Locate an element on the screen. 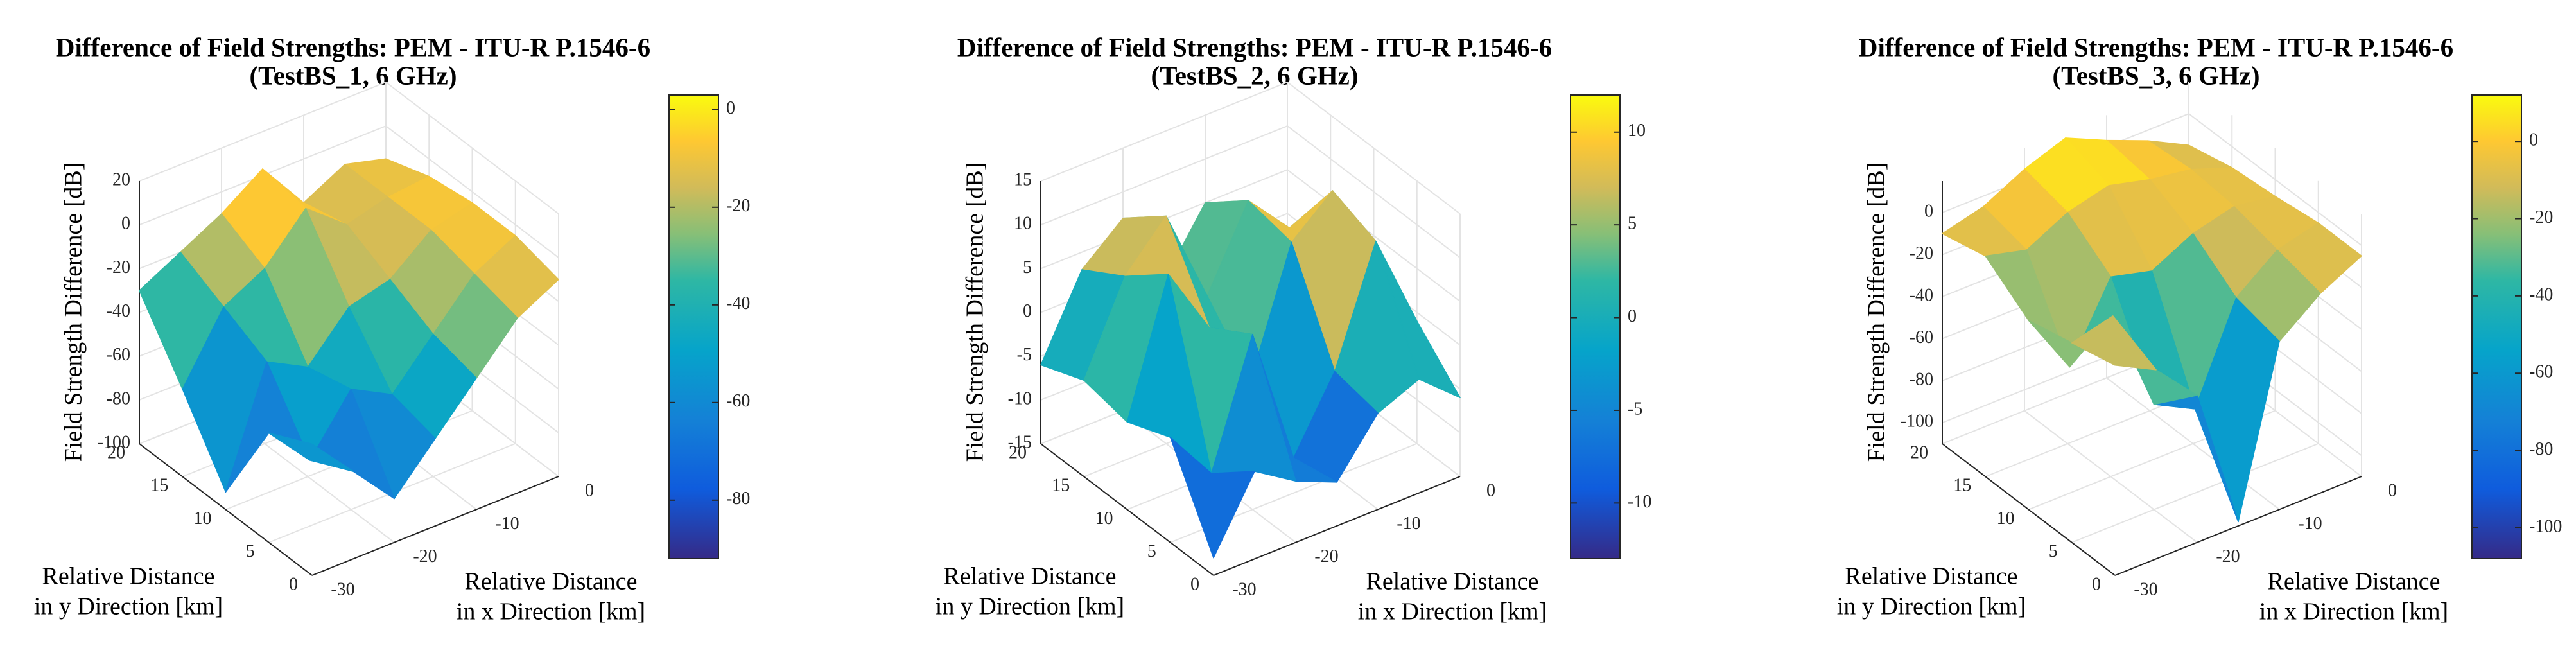 The image size is (2576, 655). colorbar-tick-label: -10 is located at coordinates (1639, 502).